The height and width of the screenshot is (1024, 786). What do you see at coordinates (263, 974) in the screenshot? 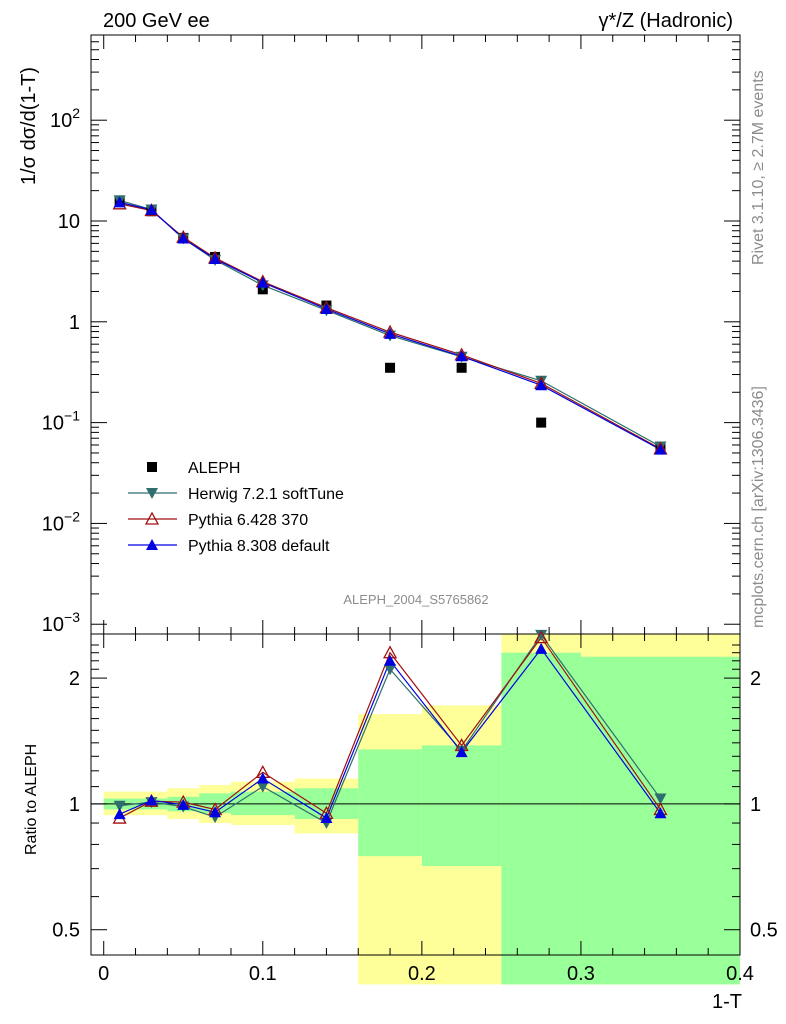
I see `x-tick-label: 0.1` at bounding box center [263, 974].